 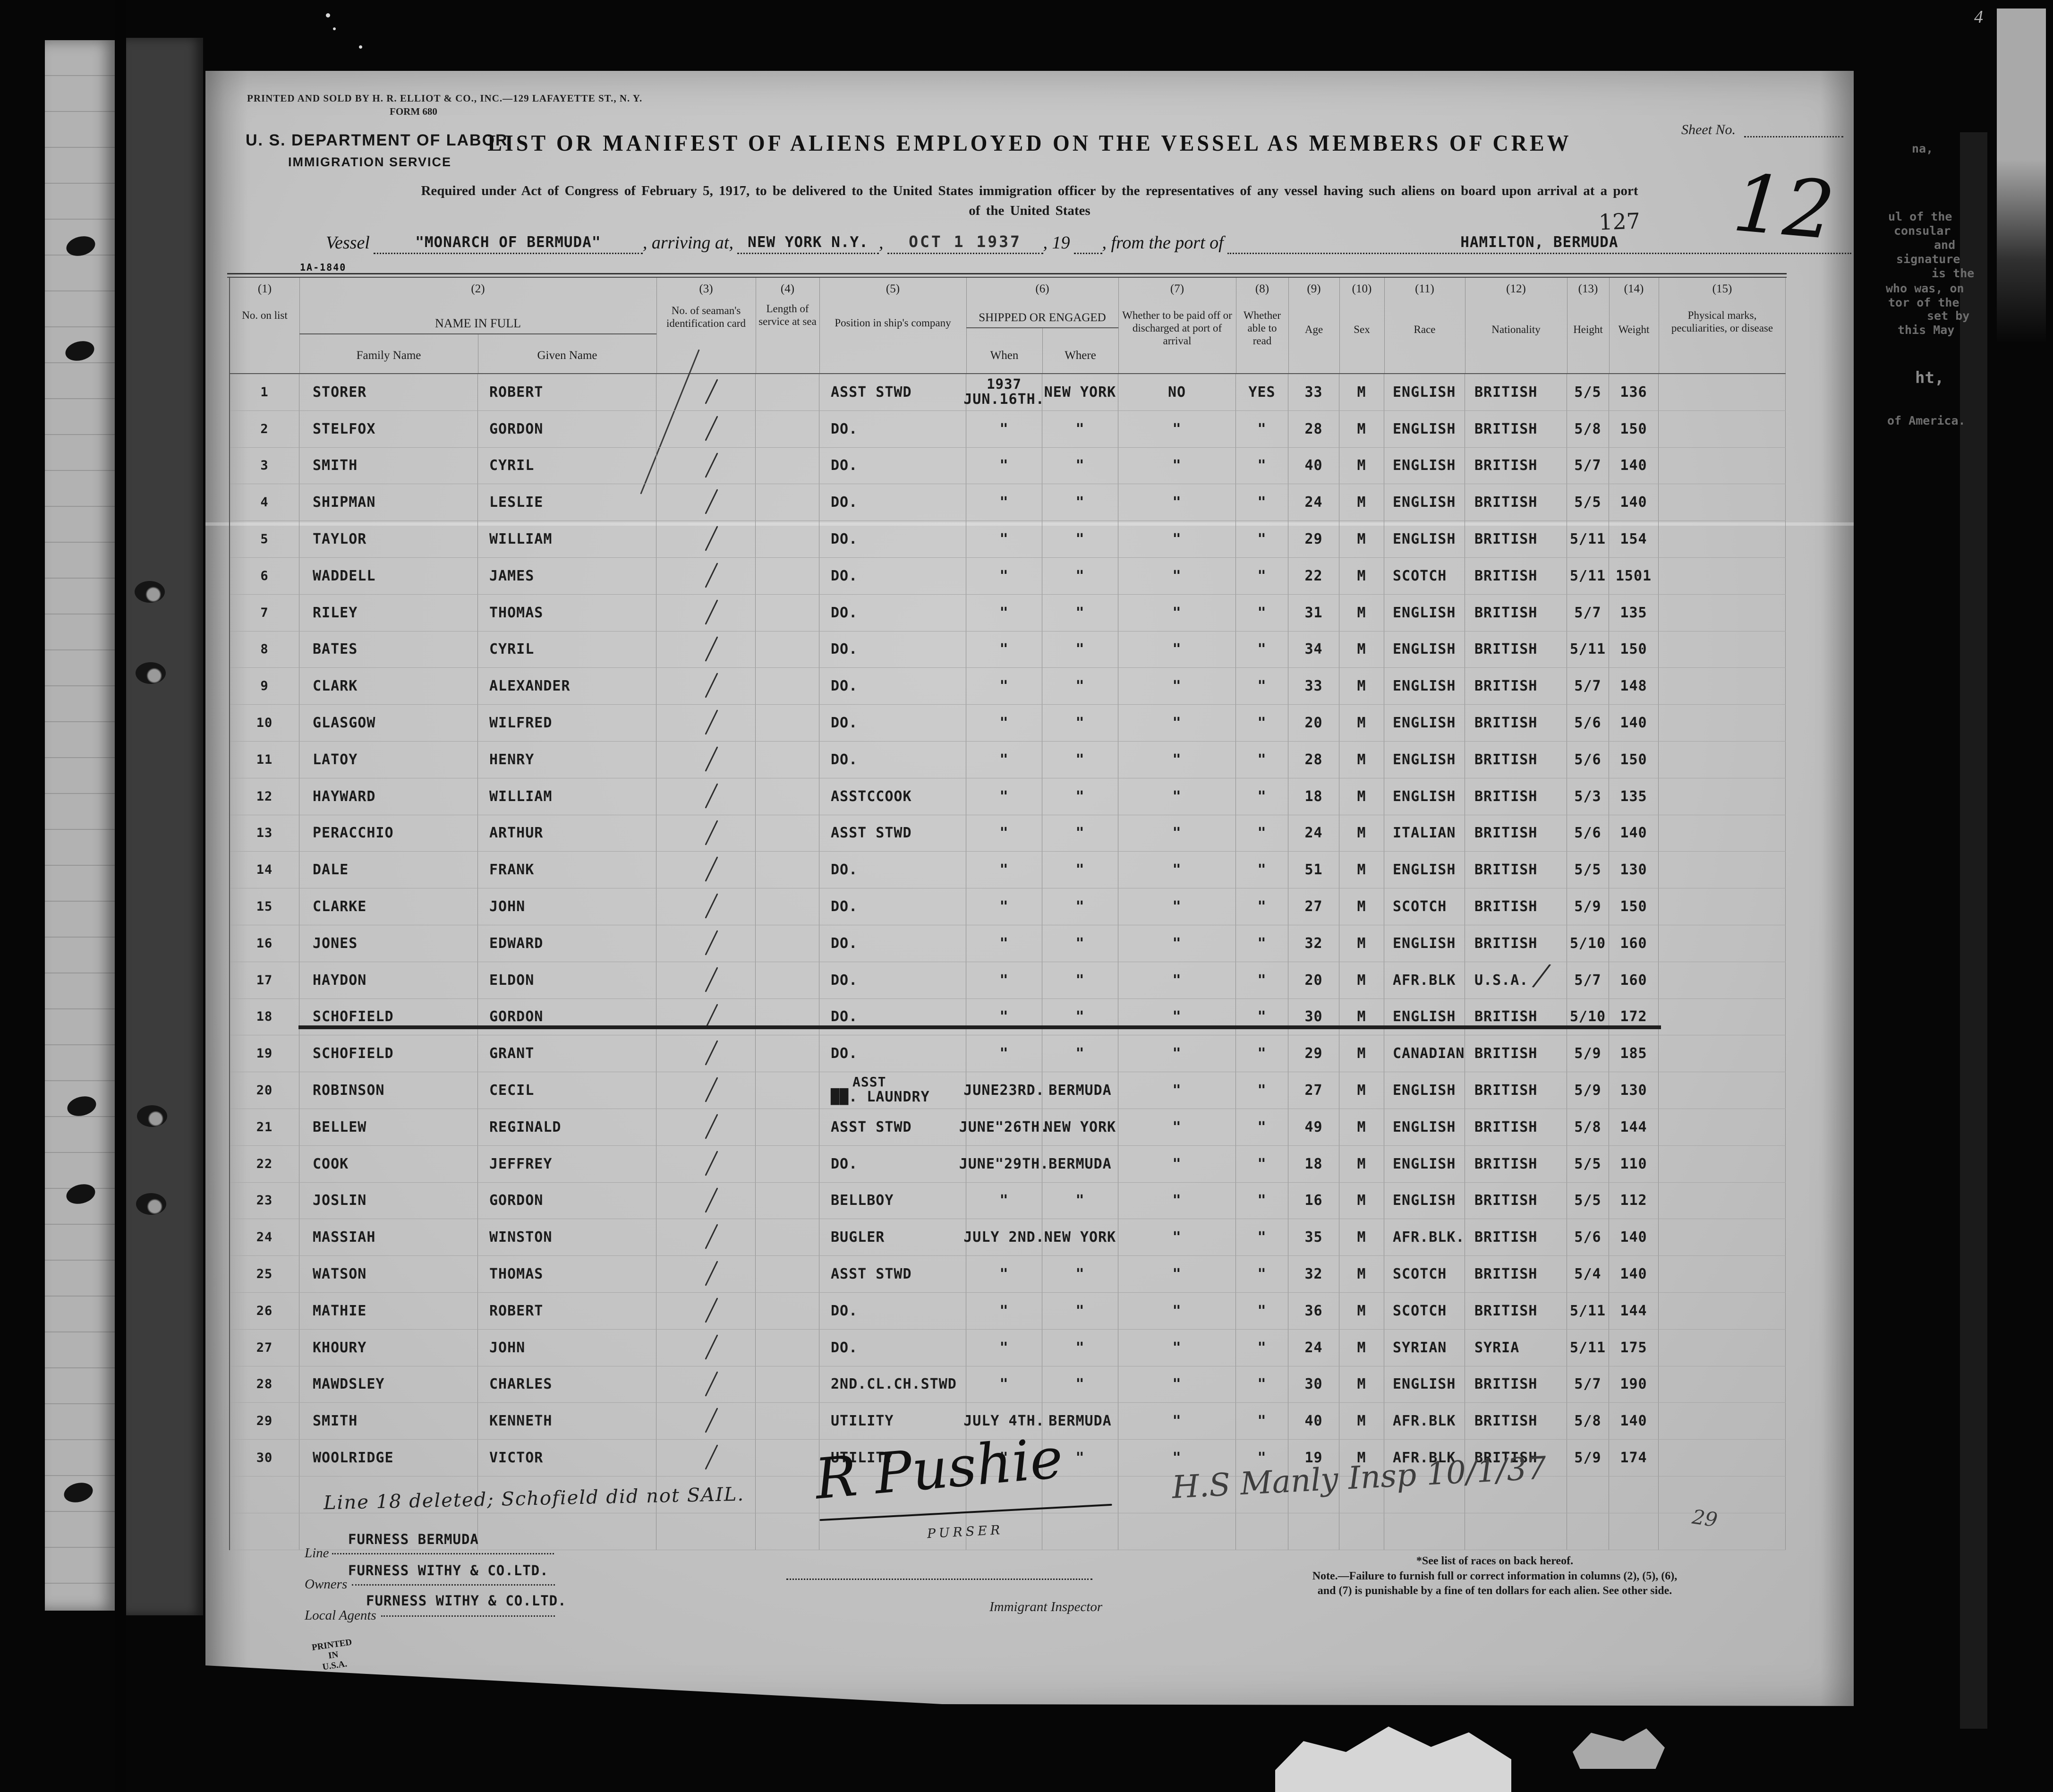 What do you see at coordinates (388, 906) in the screenshot?
I see `family-name: CLARKE` at bounding box center [388, 906].